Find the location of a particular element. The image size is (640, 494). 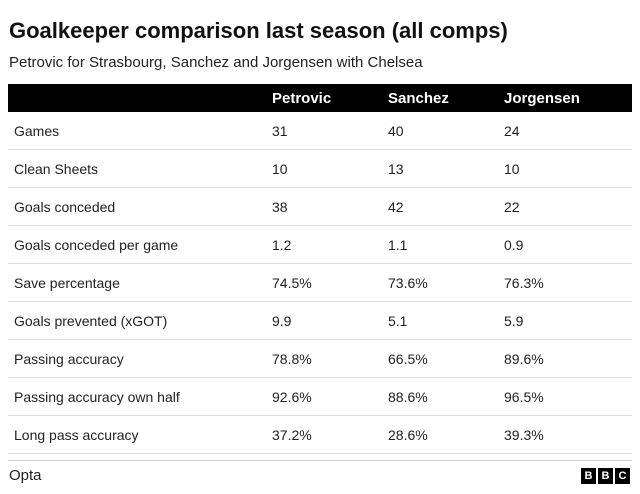

table-row: Goals prevented (xGOT) 9.9 5.1 5.9 is located at coordinates (320, 320).